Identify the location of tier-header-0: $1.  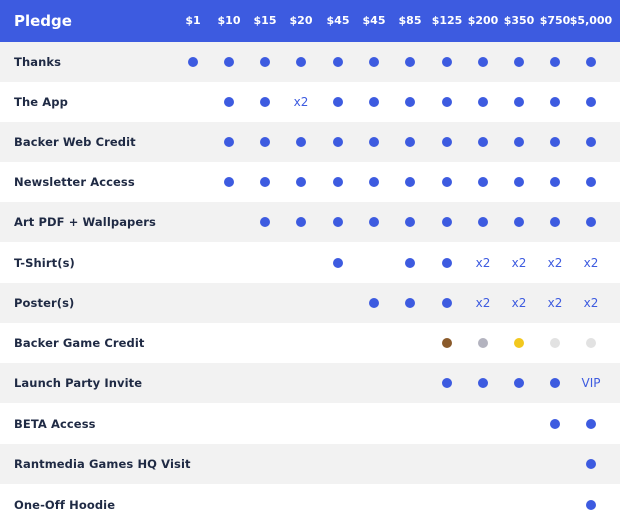
(193, 20).